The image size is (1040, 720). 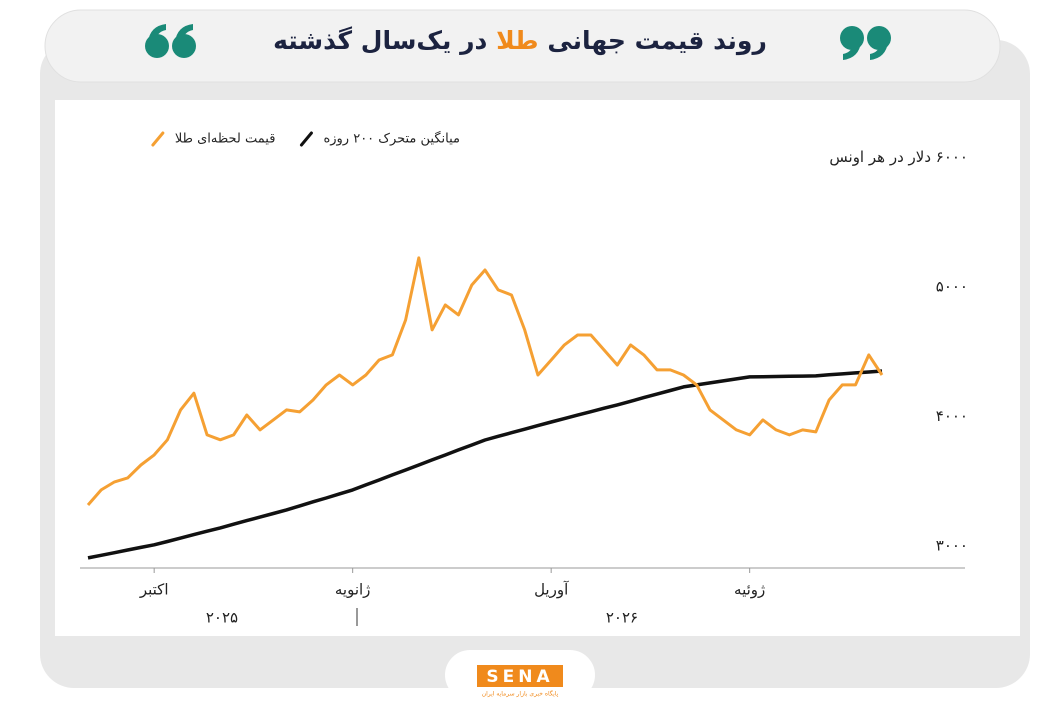 I want to click on x-tick-label: ژانویه, so click(x=353, y=590).